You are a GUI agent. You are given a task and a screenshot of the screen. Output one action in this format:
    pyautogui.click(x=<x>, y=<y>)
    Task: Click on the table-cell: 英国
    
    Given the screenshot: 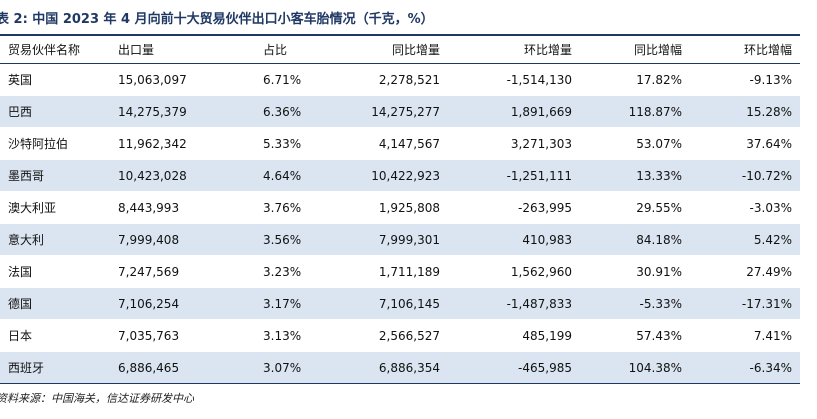 What is the action you would take?
    pyautogui.click(x=55, y=79)
    